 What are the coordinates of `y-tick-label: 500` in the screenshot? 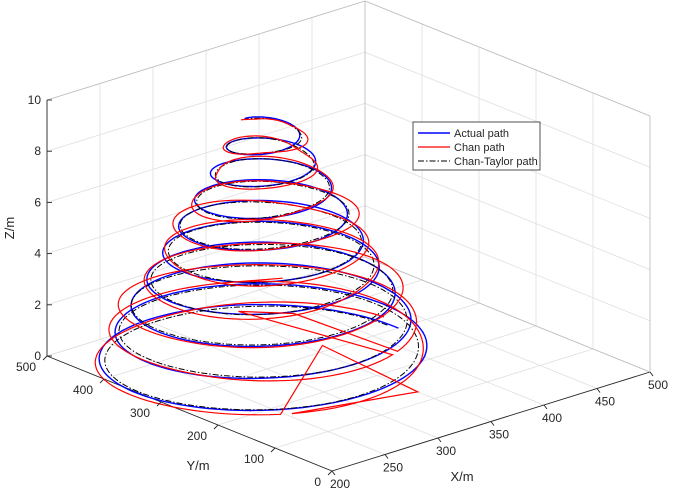 It's located at (26, 367).